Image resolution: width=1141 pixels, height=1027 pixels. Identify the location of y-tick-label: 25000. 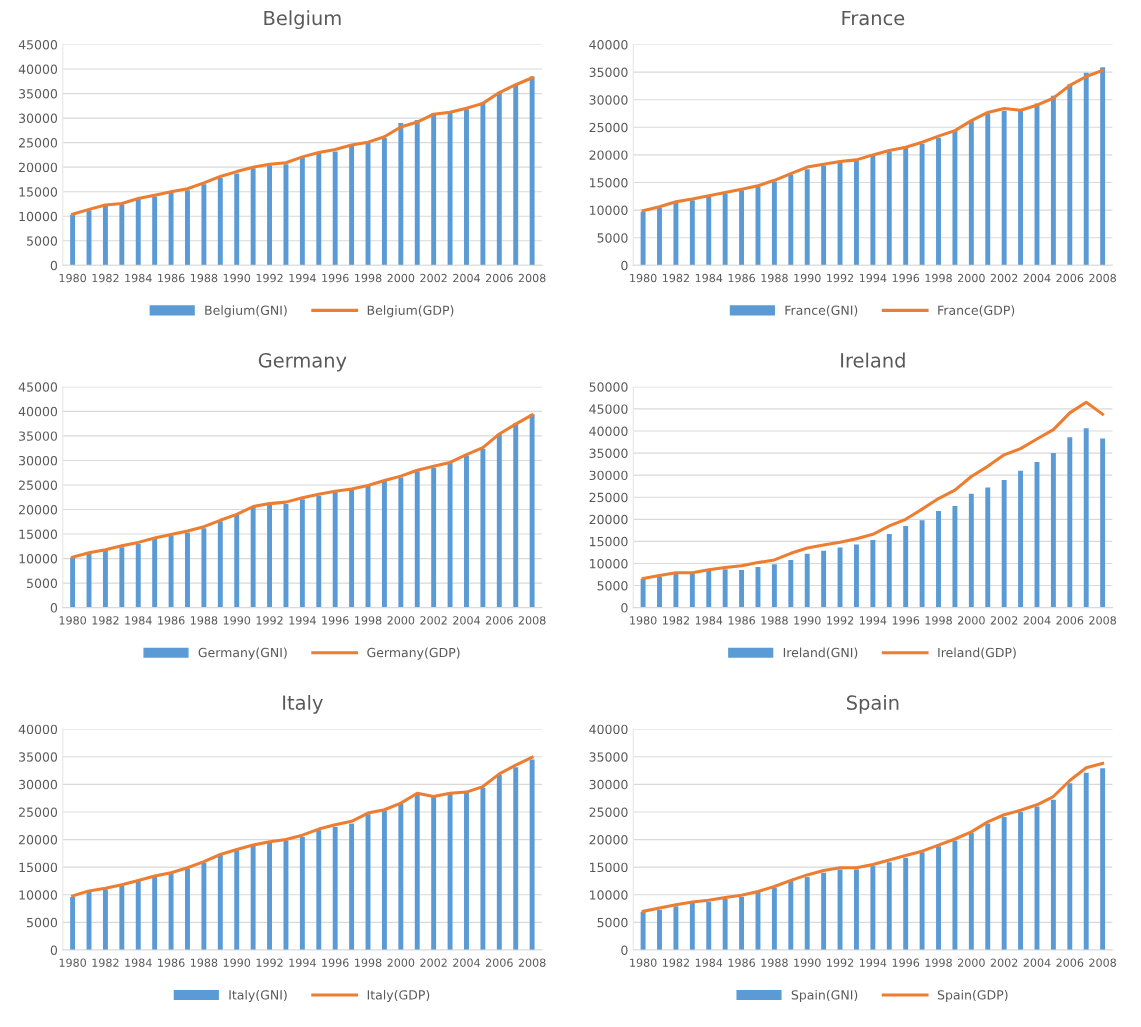
(38, 143).